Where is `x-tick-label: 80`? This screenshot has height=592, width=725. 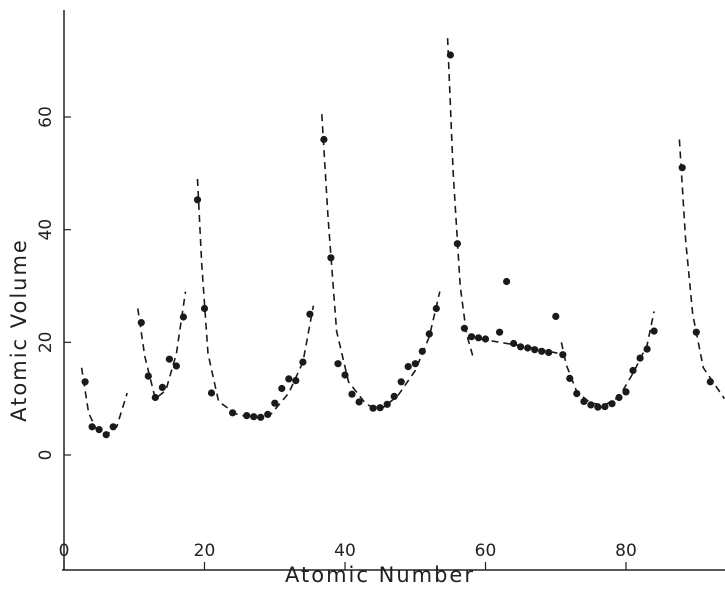 x-tick-label: 80 is located at coordinates (626, 551).